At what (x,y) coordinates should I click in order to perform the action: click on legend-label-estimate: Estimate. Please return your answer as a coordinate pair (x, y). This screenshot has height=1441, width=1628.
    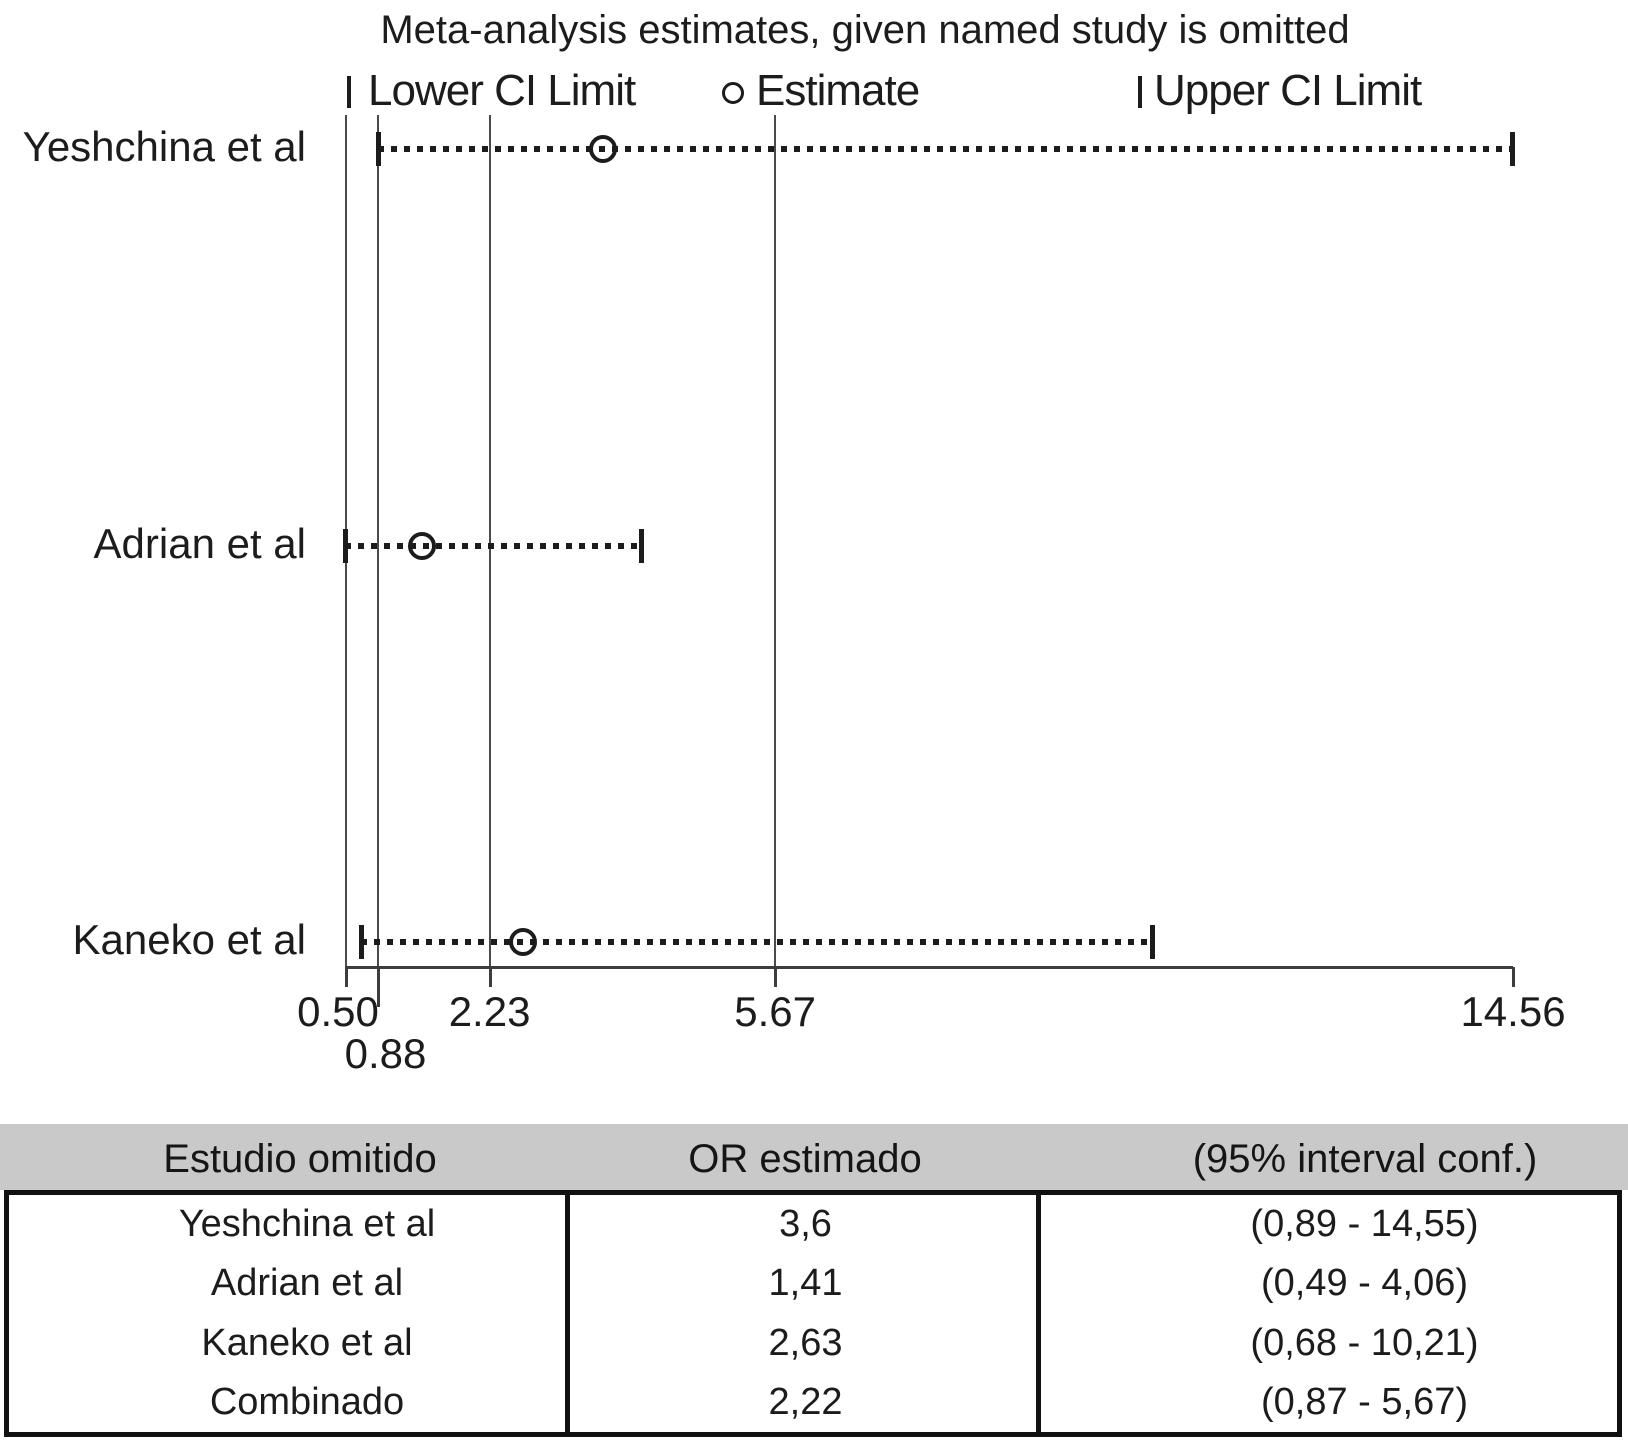
    Looking at the image, I should click on (838, 90).